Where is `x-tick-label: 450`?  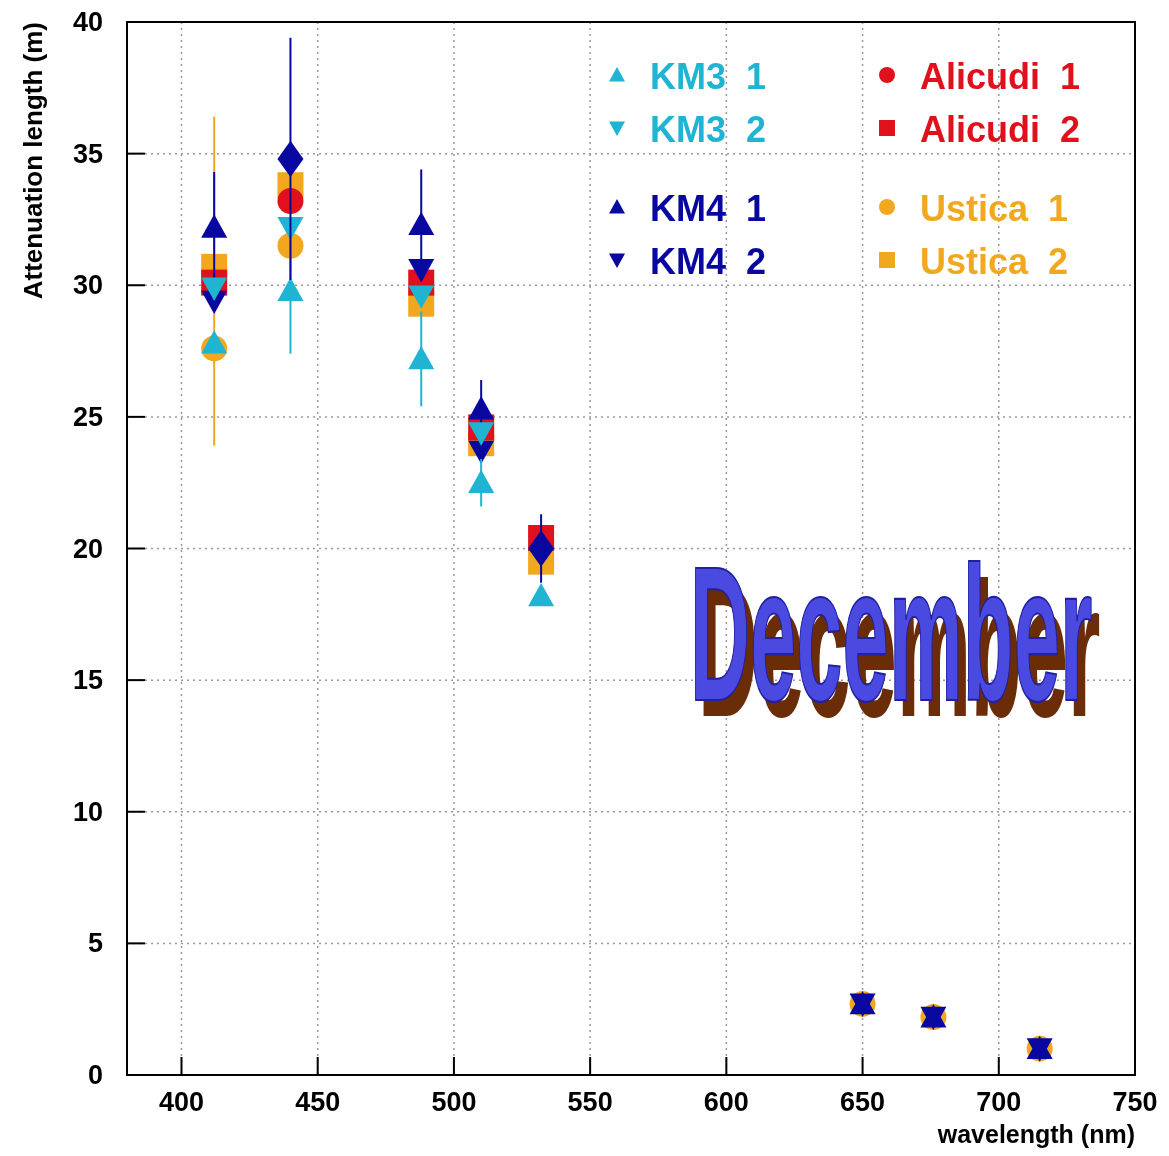 x-tick-label: 450 is located at coordinates (318, 1102).